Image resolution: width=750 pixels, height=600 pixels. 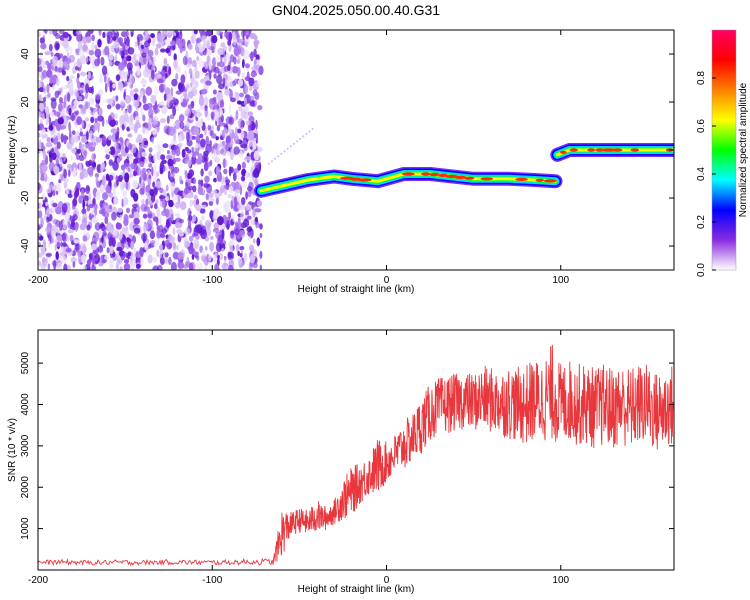 What do you see at coordinates (25, 363) in the screenshot?
I see `y-tick-label: 5000` at bounding box center [25, 363].